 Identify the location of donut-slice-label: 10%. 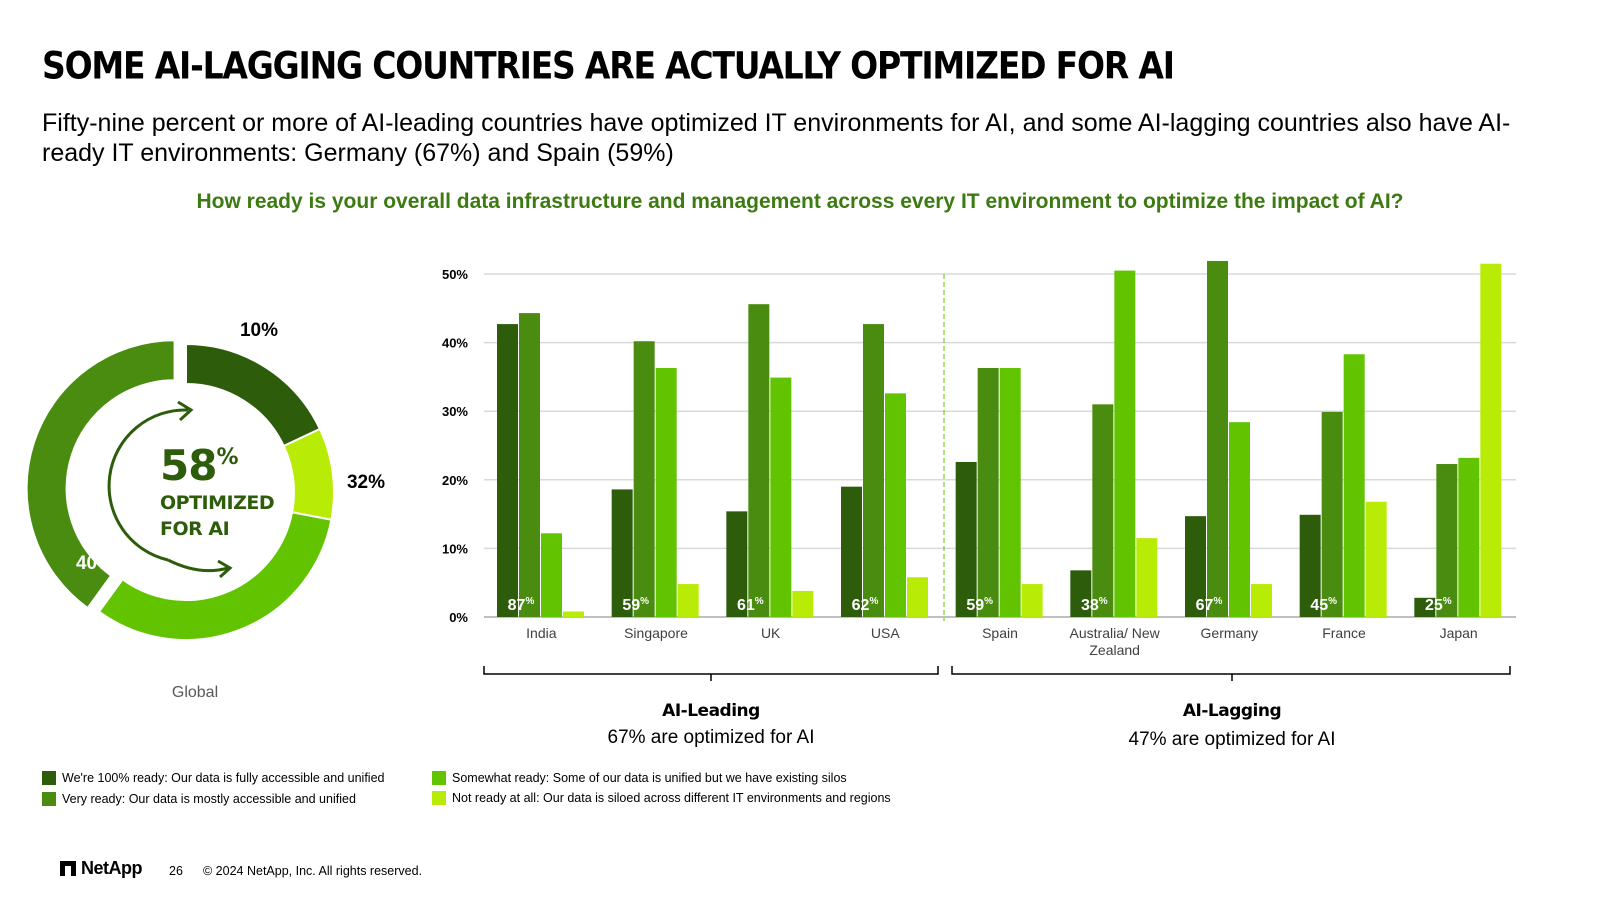
(259, 330).